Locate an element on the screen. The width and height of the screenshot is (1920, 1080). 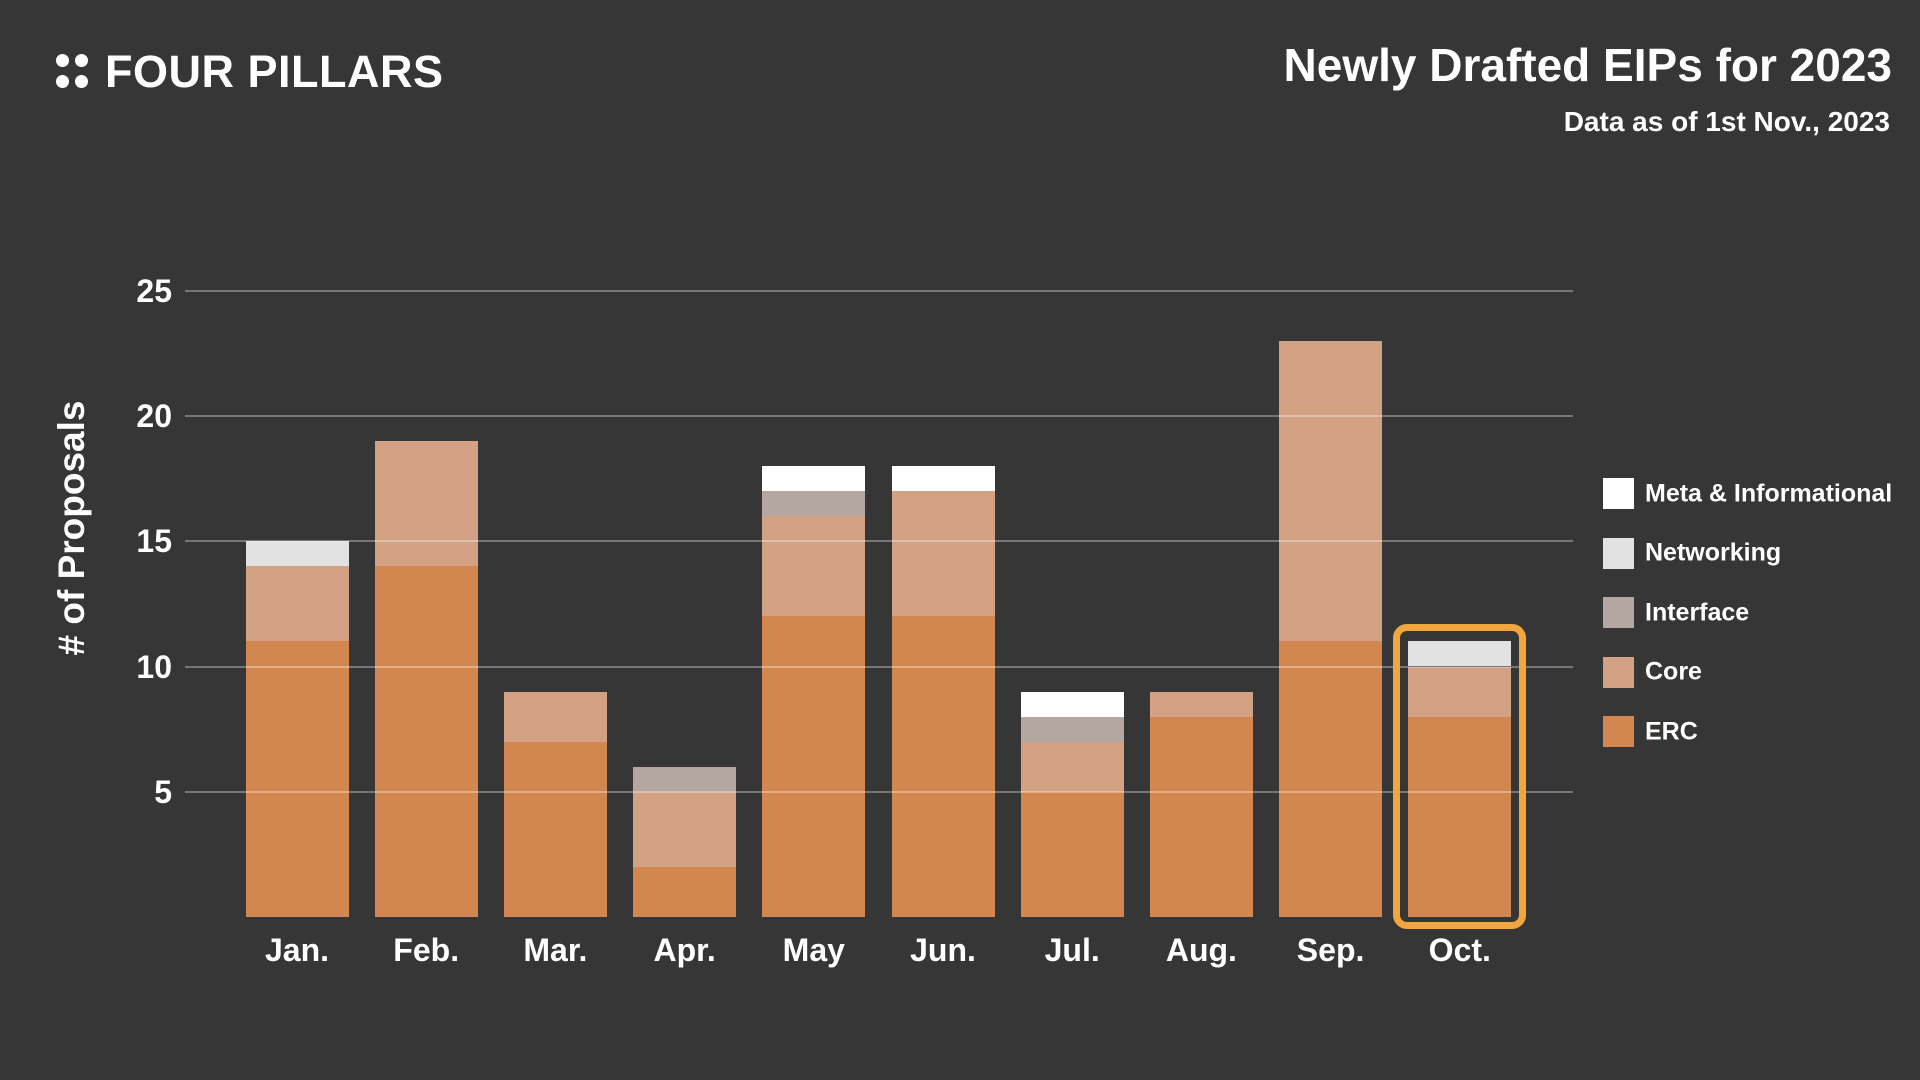
bar-oct-erc-segment is located at coordinates (1460, 816).